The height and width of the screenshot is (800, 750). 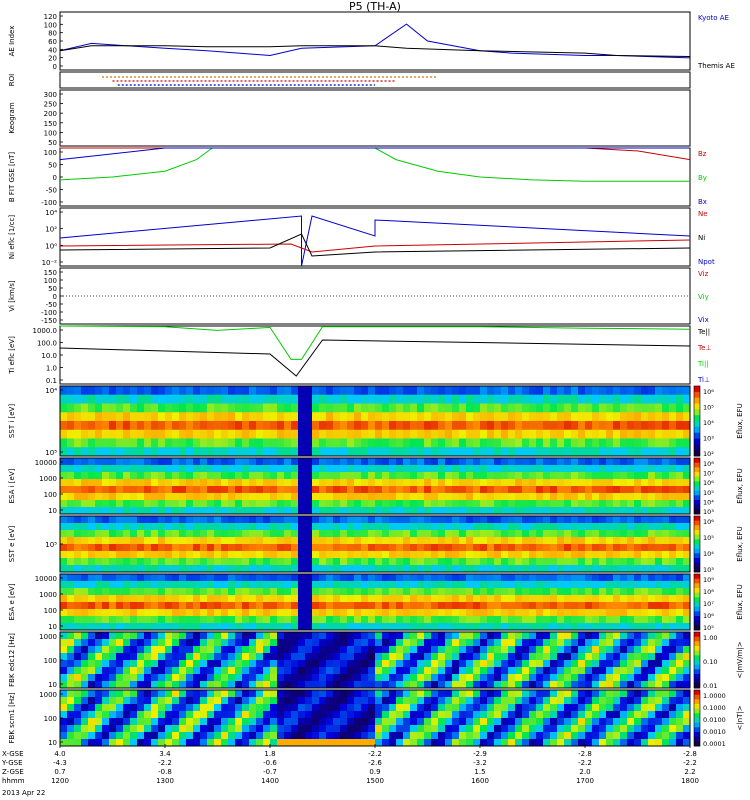 What do you see at coordinates (701, 238) in the screenshot?
I see `legend-entry: Ni` at bounding box center [701, 238].